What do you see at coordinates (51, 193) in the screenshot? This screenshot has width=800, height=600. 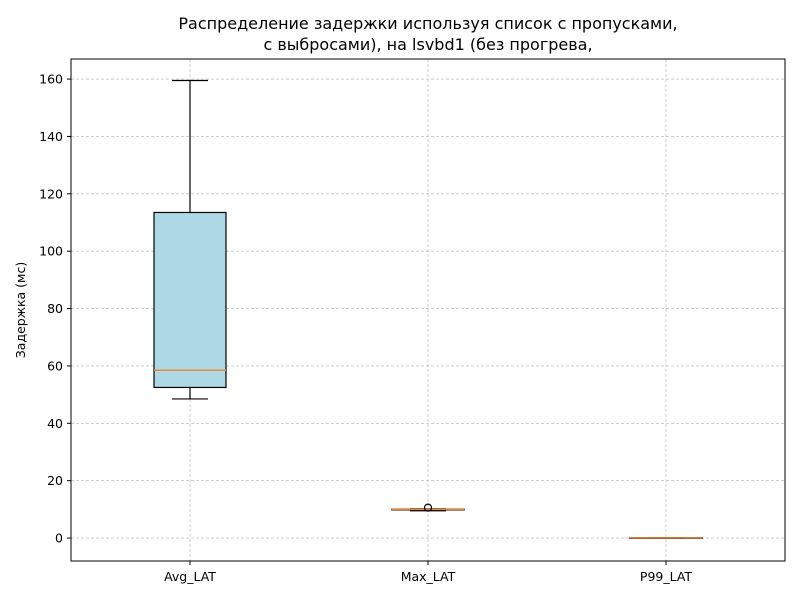 I see `y-tick-label: 120` at bounding box center [51, 193].